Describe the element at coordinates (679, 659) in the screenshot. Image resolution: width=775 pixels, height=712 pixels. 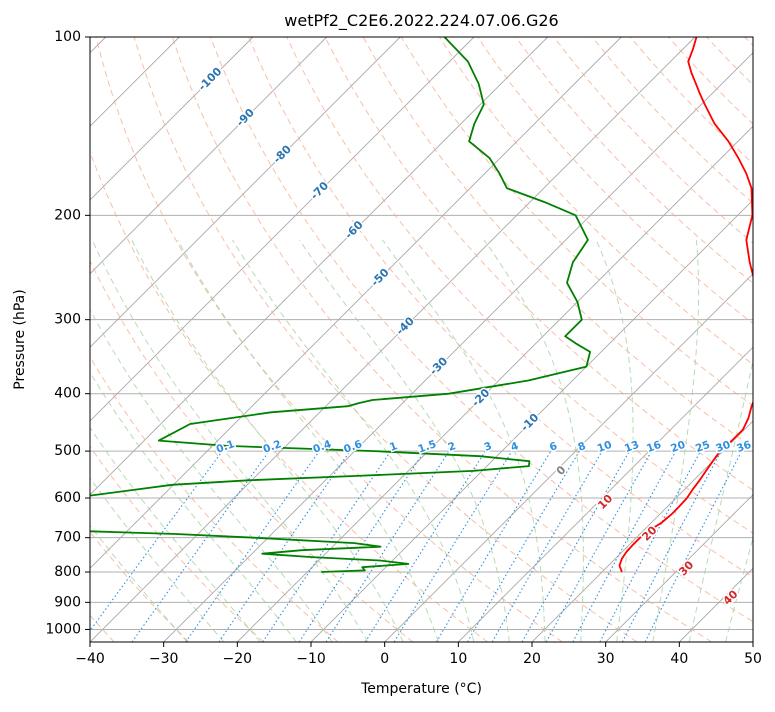
I see `x-tick-label: 40` at that location.